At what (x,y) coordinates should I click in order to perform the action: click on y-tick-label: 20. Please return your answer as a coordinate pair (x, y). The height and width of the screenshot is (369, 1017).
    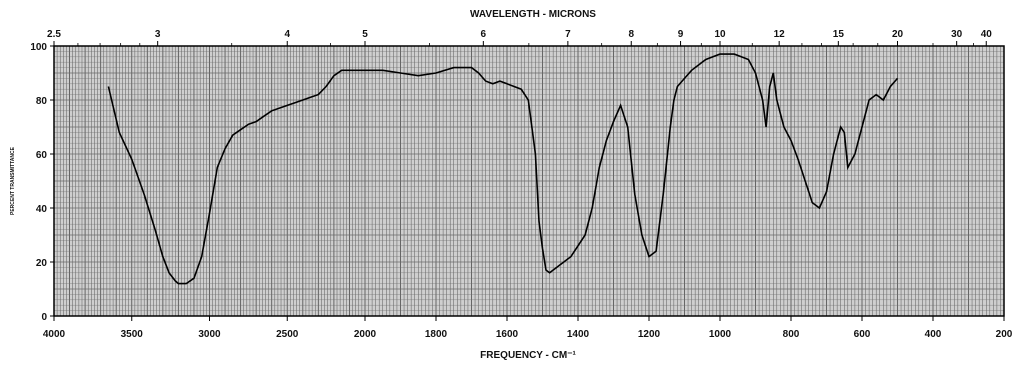
    Looking at the image, I should click on (42, 263).